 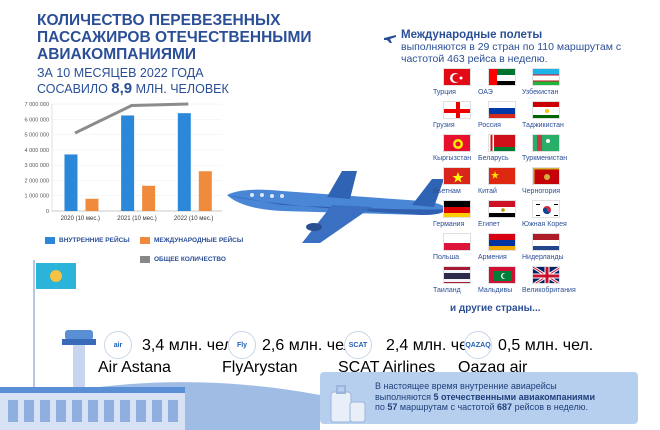 I want to click on total-line, so click(x=131, y=118).